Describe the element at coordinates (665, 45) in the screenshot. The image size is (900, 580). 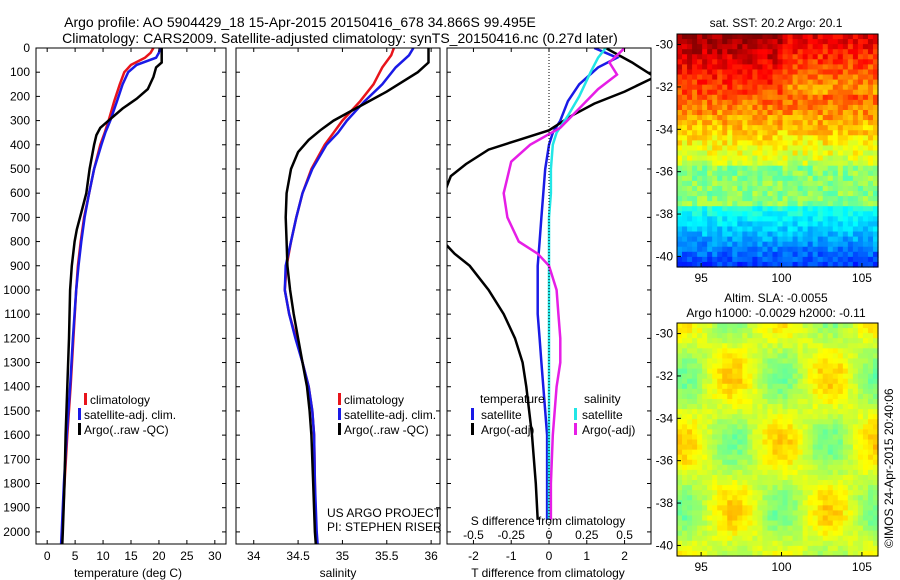
I see `map-lat-tick-label: -30` at that location.